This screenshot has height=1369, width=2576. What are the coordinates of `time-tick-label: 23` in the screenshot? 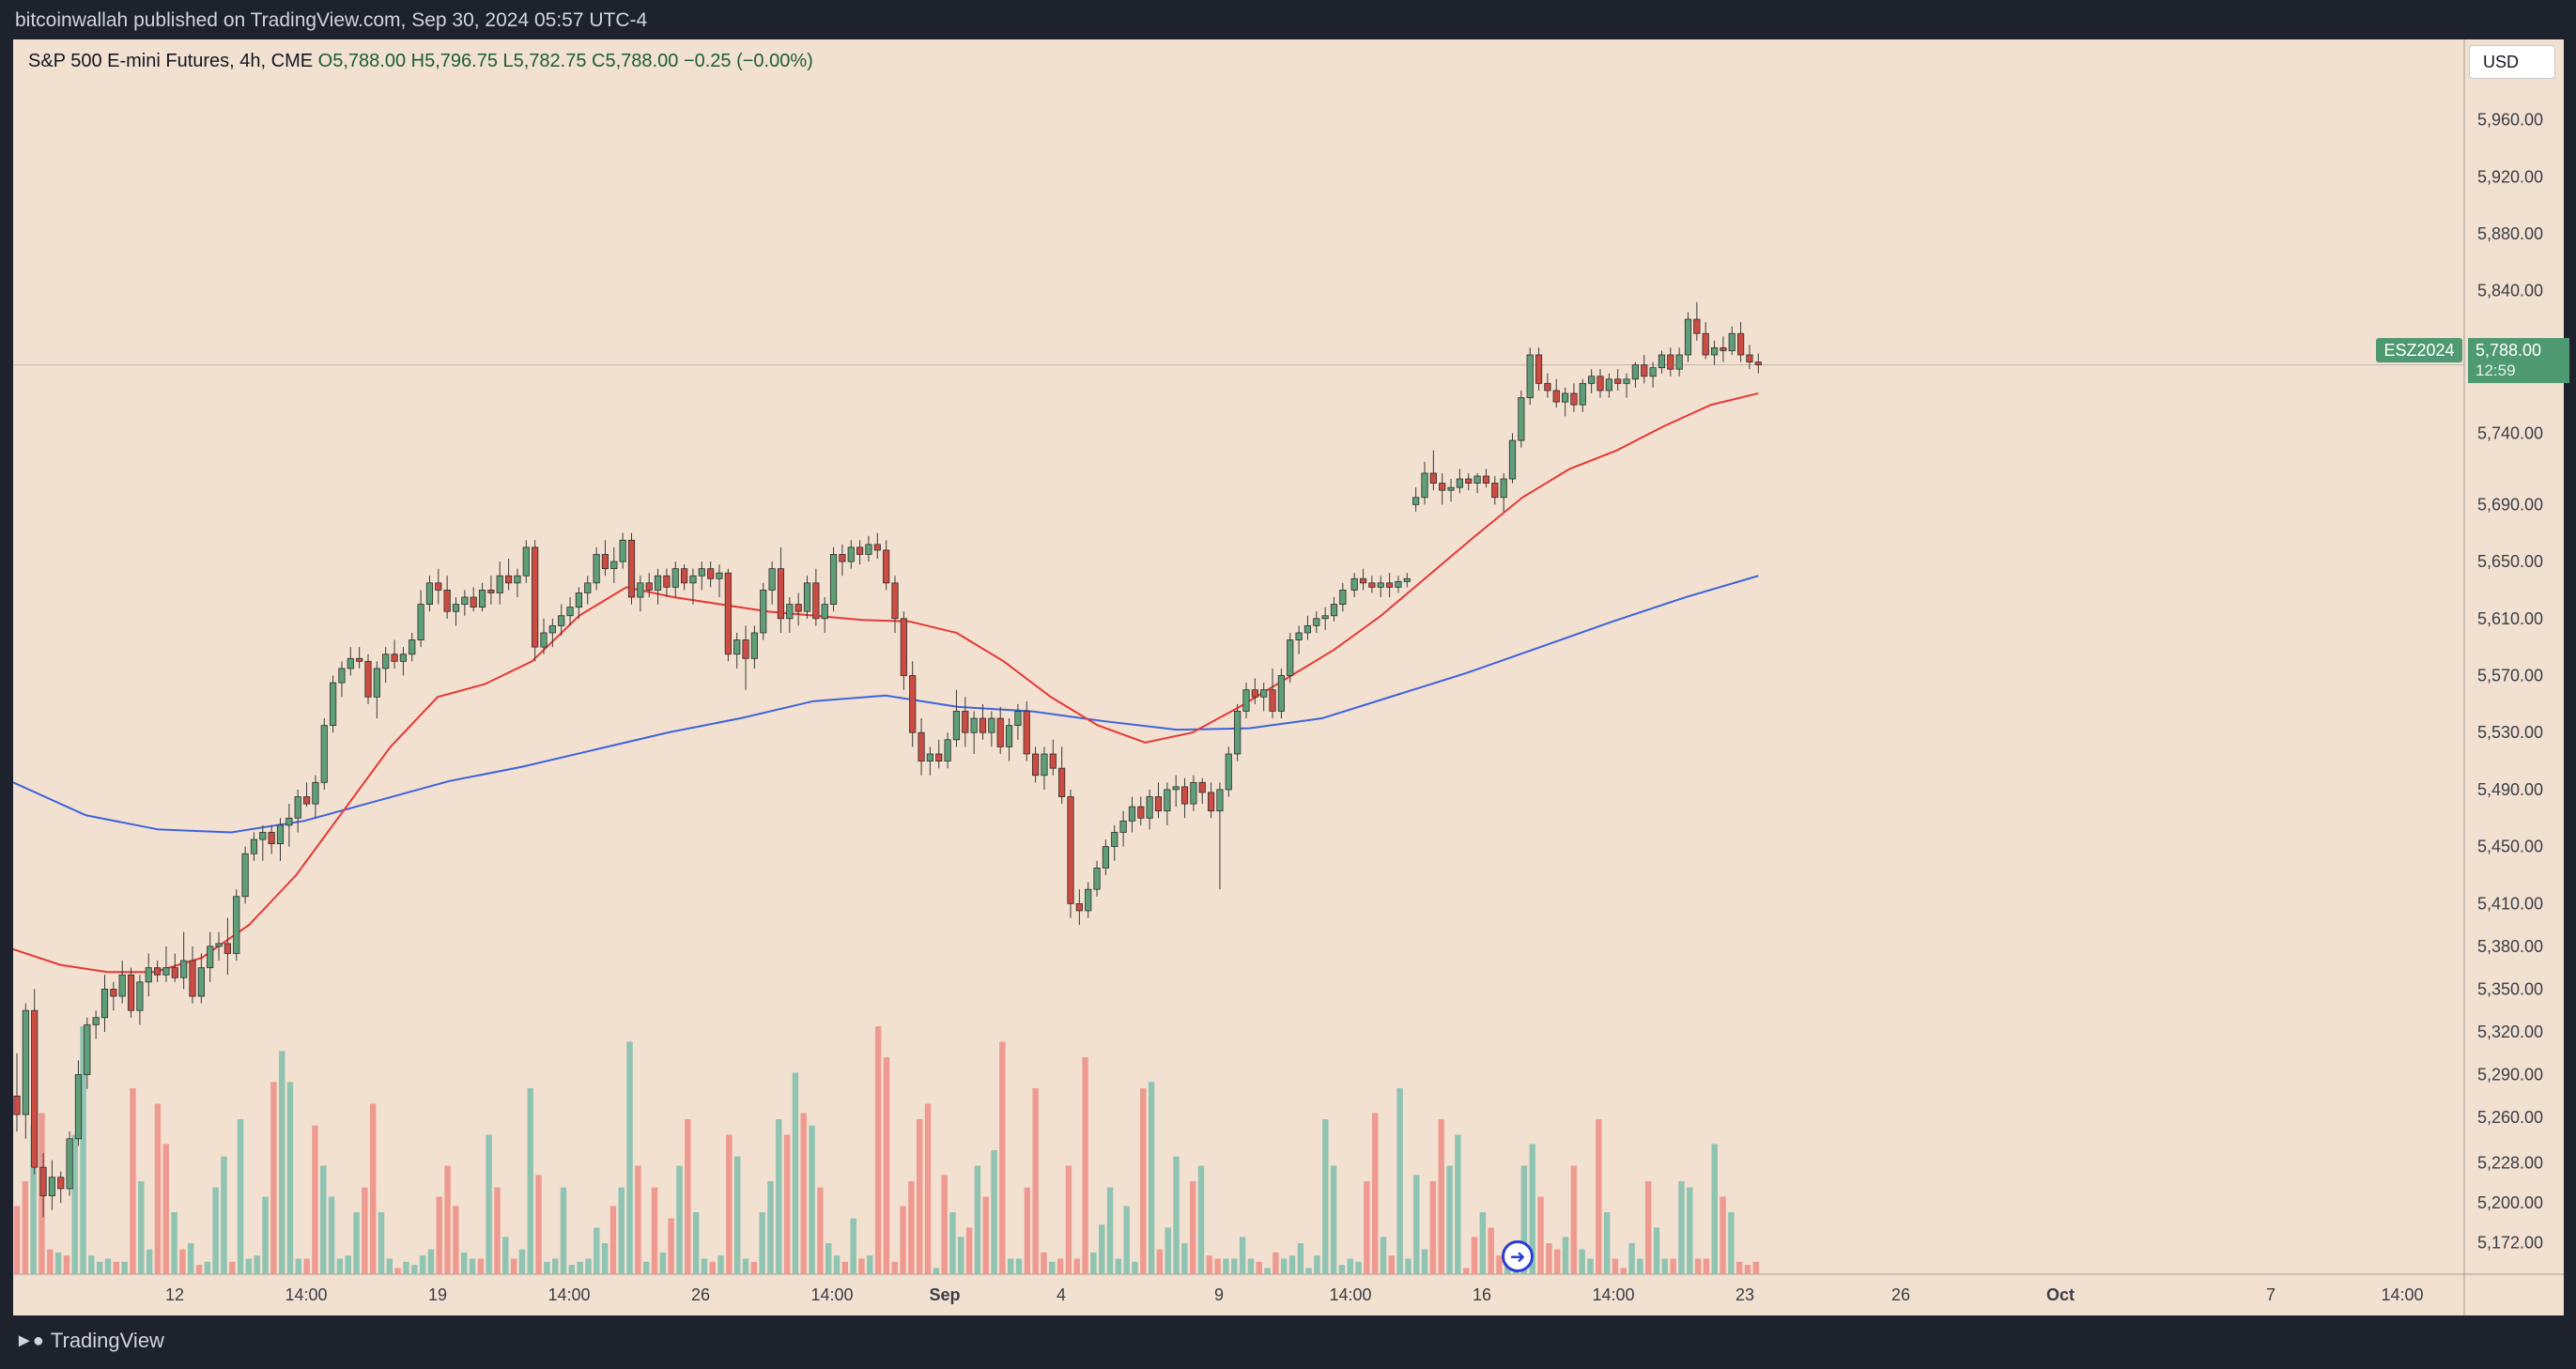 It's located at (1744, 1294).